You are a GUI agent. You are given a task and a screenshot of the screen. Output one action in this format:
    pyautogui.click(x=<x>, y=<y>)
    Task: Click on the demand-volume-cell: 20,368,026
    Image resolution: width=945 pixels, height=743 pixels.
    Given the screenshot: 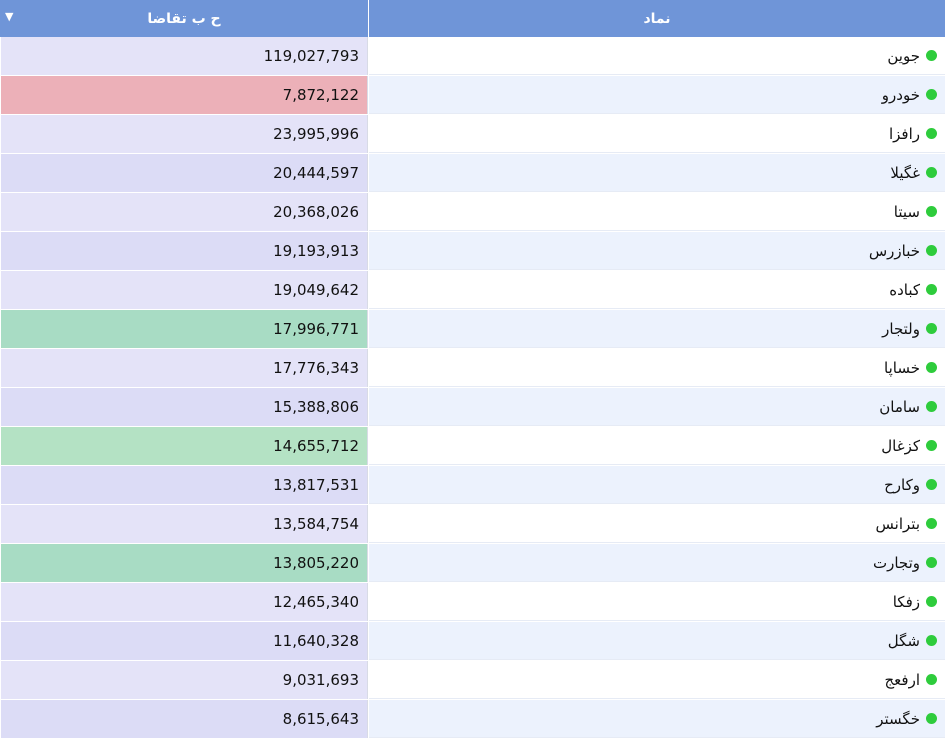 What is the action you would take?
    pyautogui.click(x=184, y=212)
    